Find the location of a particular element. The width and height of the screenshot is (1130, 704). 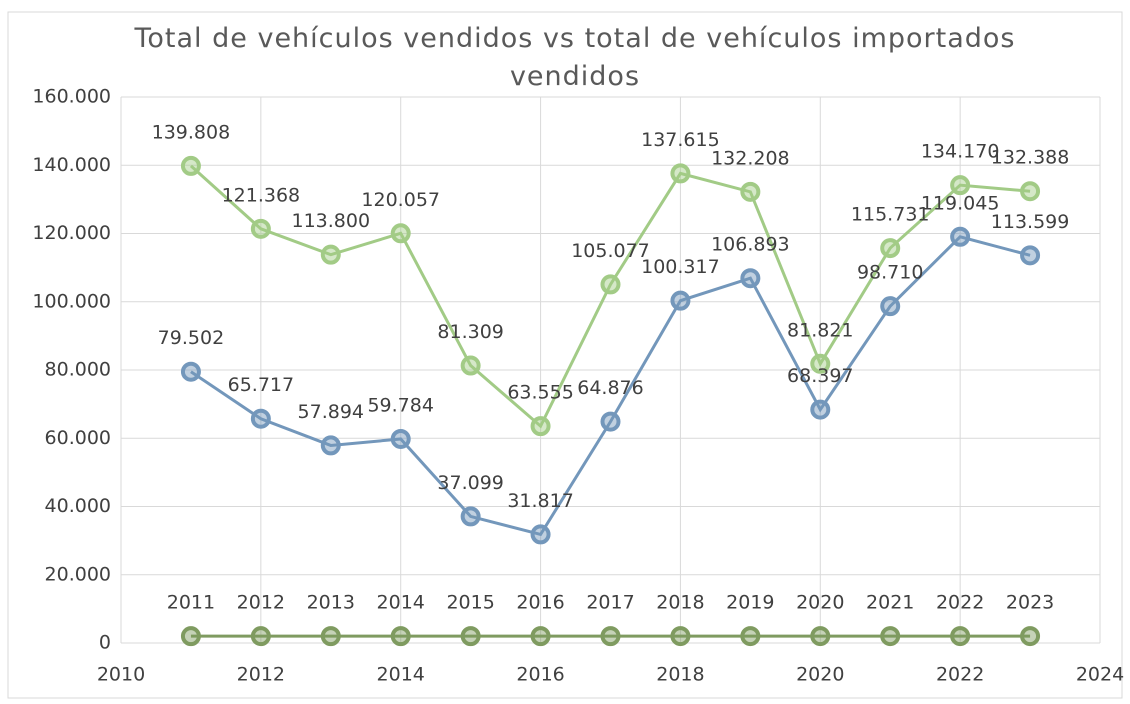

data-label: 2021 is located at coordinates (890, 603).